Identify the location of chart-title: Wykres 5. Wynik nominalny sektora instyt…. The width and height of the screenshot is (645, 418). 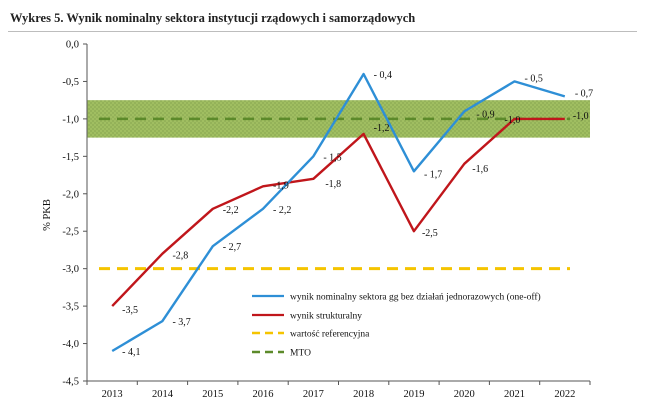
(213, 18).